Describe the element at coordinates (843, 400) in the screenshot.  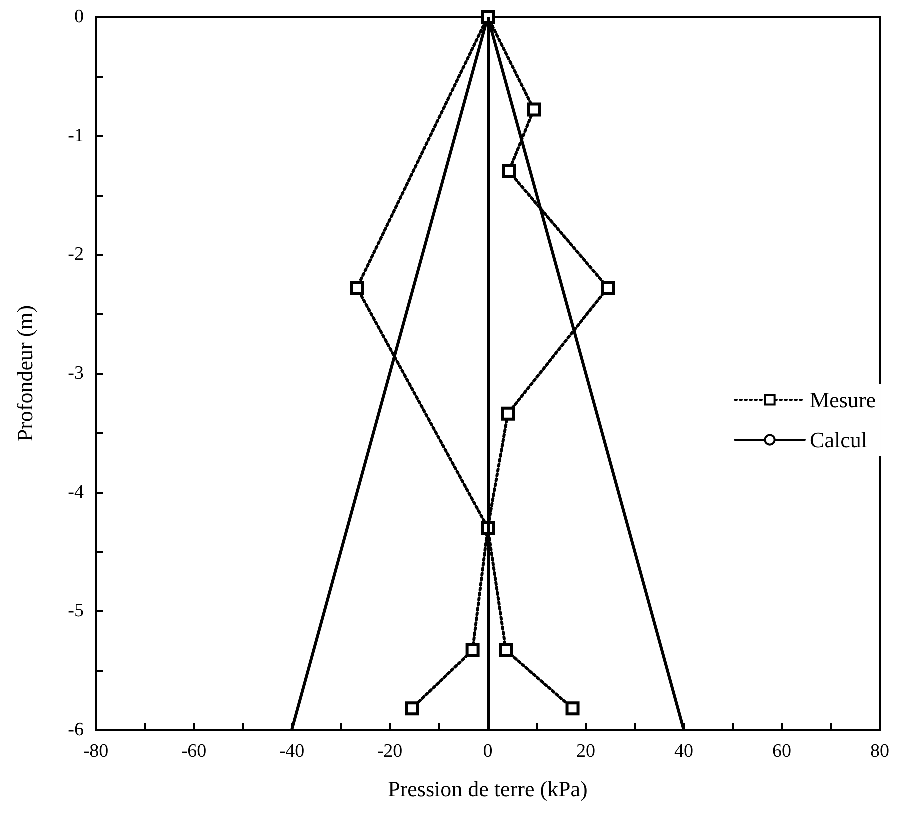
I see `legend-label: Mesure` at that location.